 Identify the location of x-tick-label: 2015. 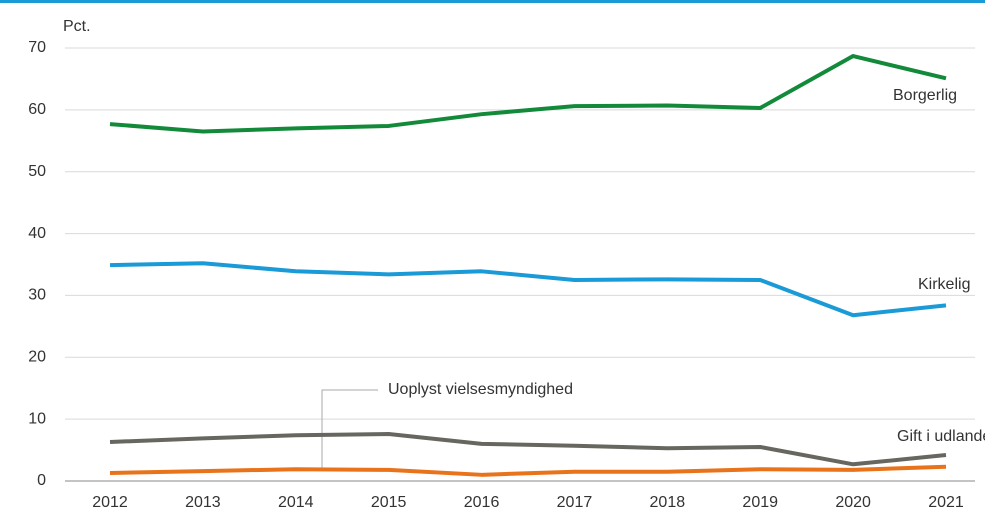
(389, 502).